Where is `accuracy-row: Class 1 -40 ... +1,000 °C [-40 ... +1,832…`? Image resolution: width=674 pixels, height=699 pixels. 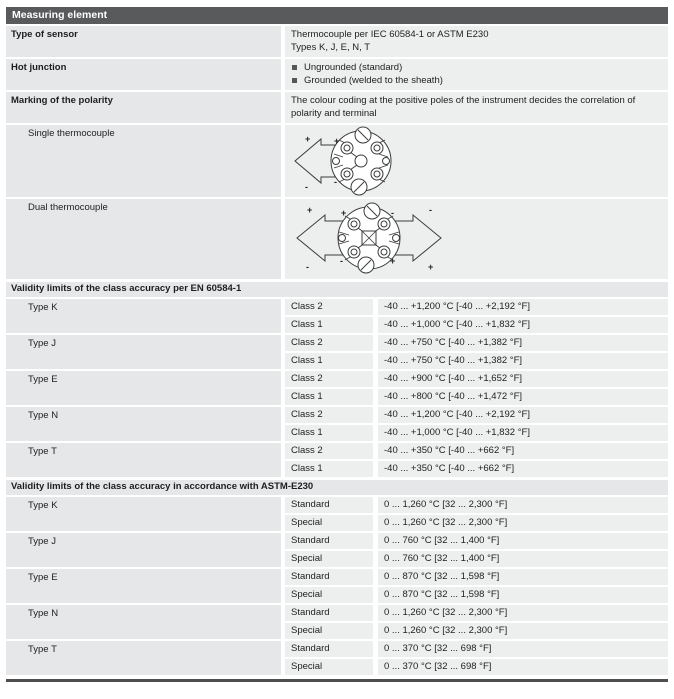 accuracy-row: Class 1 -40 ... +1,000 °C [-40 ... +1,832… is located at coordinates (476, 325).